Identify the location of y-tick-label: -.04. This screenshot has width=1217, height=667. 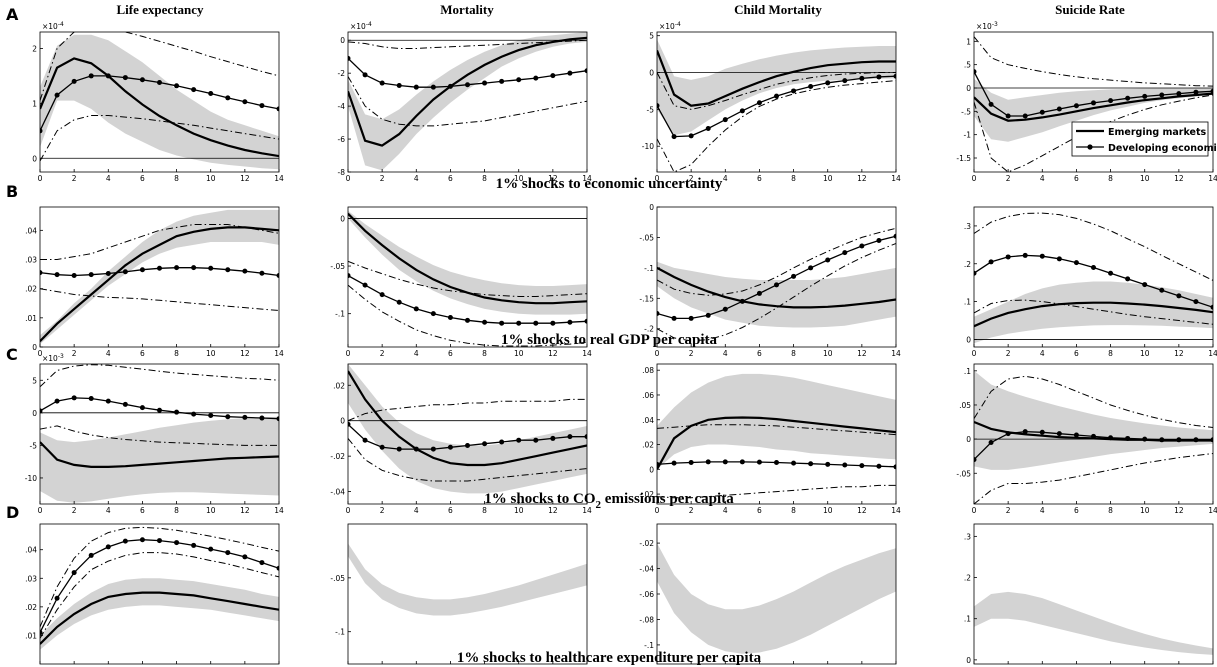
(646, 569).